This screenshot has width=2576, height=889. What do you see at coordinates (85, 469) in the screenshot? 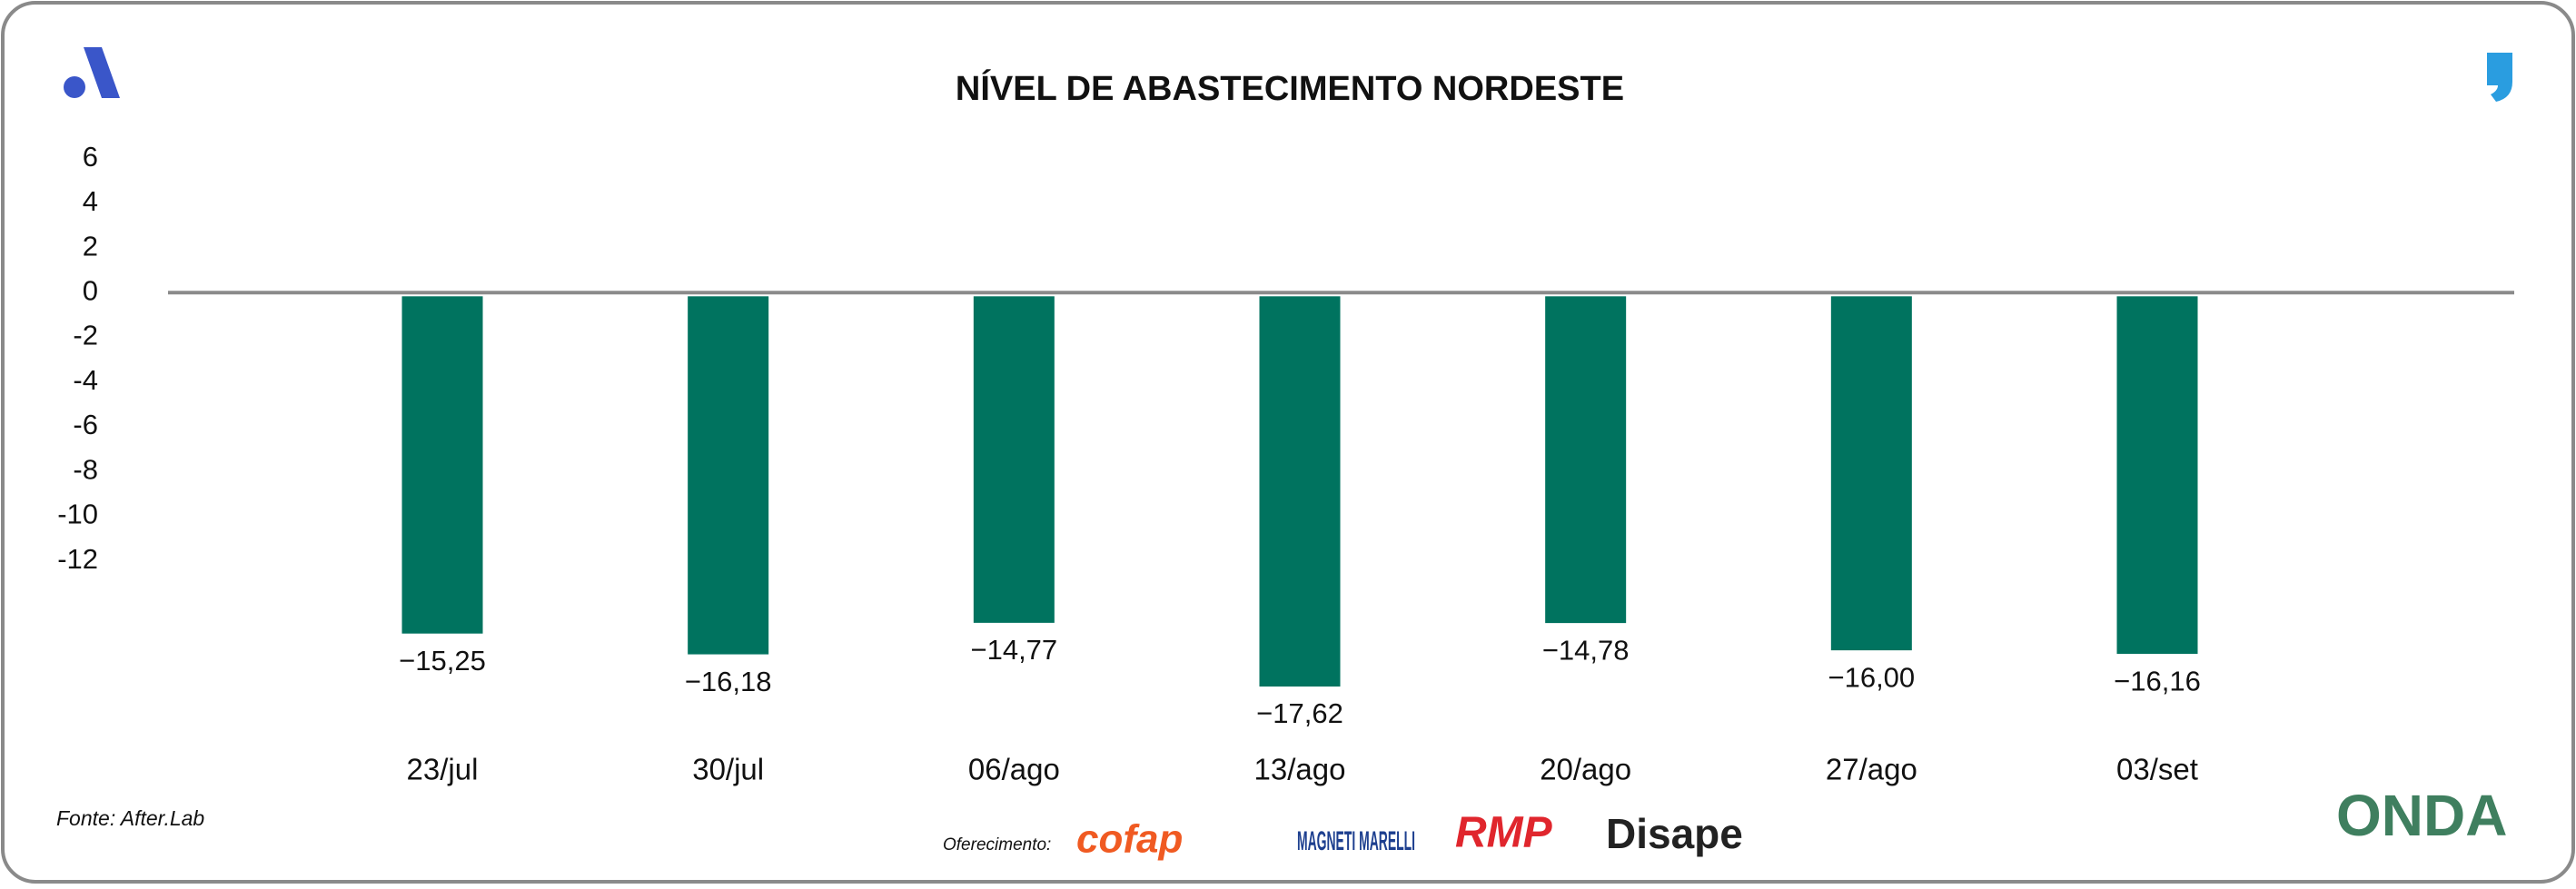
I see `y-tick-label: -8` at bounding box center [85, 469].